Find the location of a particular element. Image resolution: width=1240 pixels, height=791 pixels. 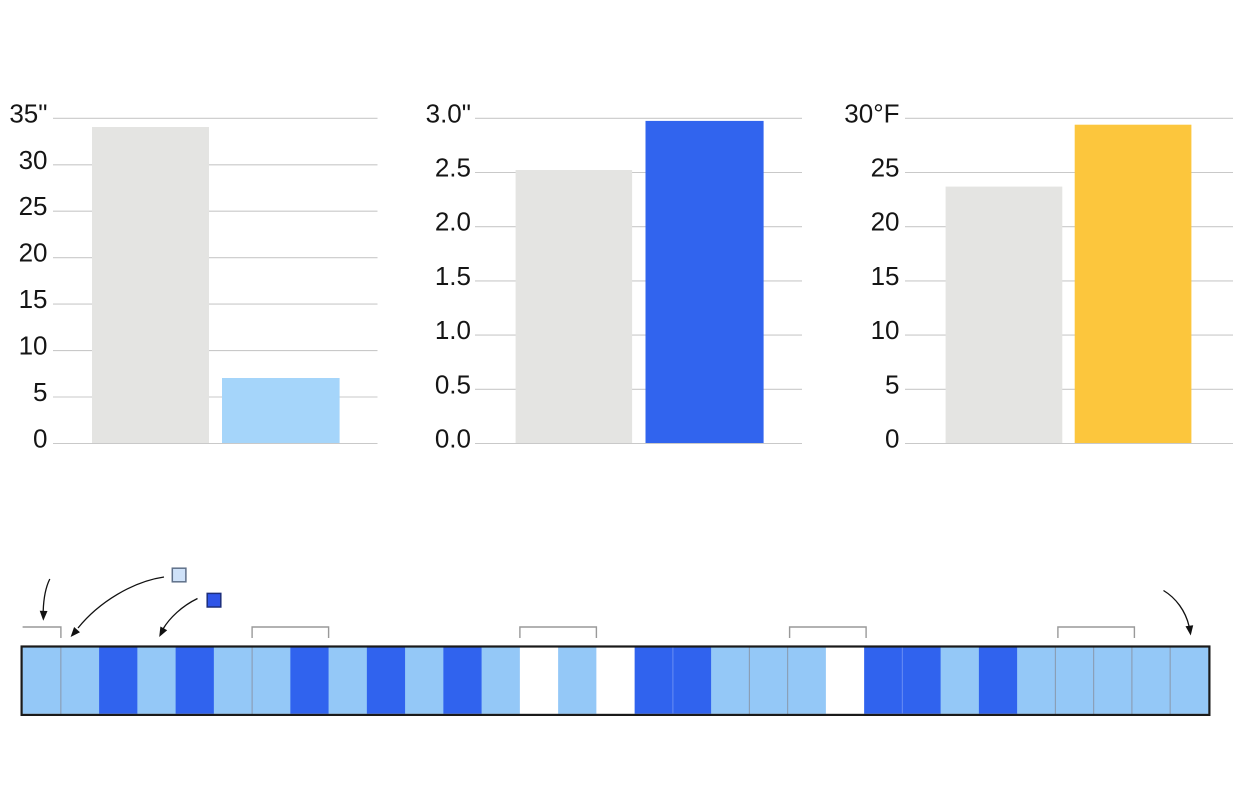

svg-text: 1.0 is located at coordinates (453, 330).